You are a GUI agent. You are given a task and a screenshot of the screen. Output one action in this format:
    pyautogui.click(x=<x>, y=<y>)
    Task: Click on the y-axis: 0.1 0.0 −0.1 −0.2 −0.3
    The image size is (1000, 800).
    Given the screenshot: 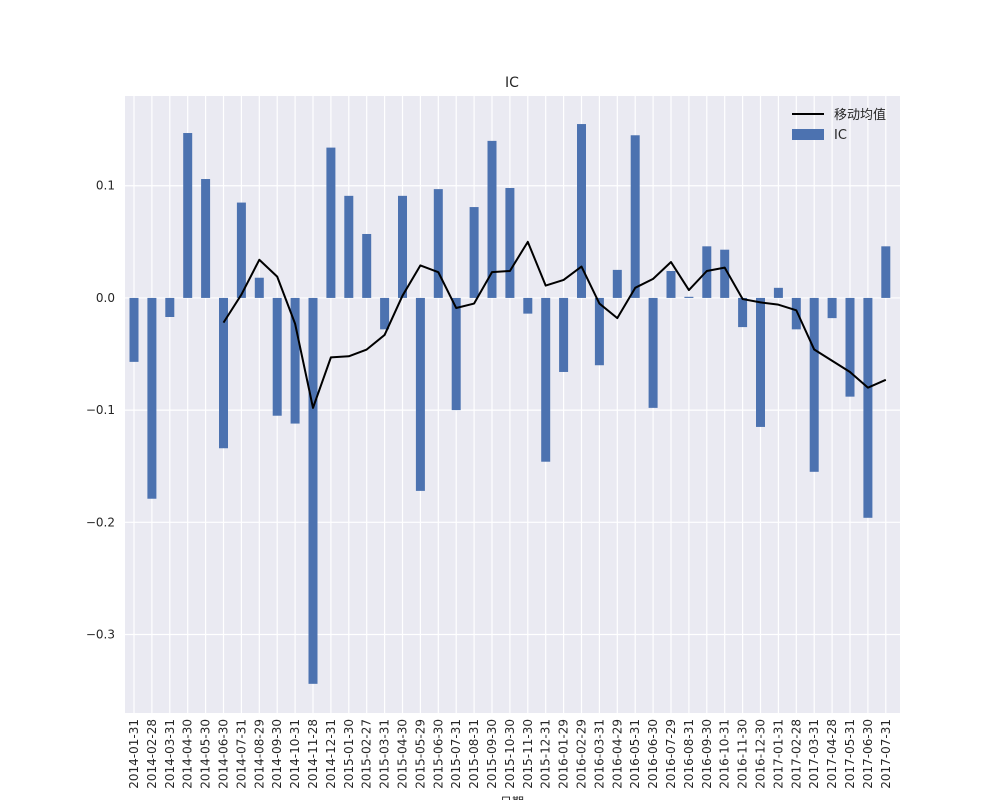 What is the action you would take?
    pyautogui.click(x=100, y=410)
    